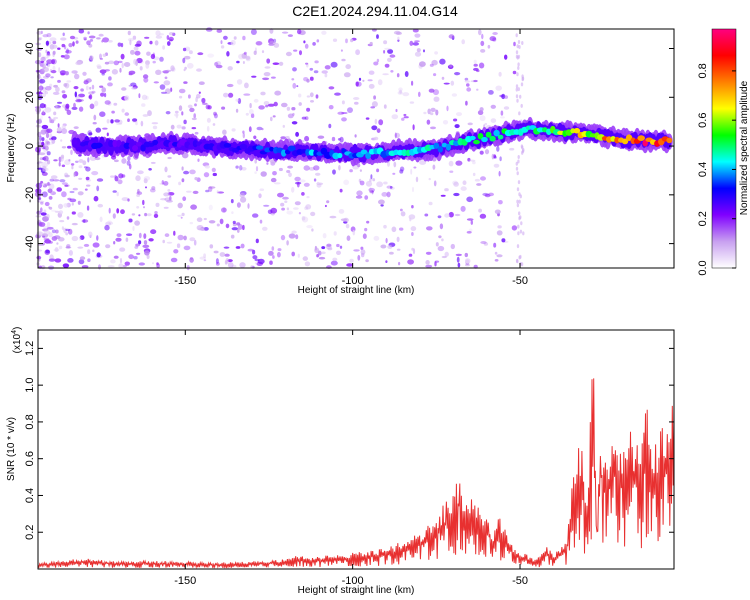  I want to click on snr-y-tick-label: 0.4, so click(30, 495).